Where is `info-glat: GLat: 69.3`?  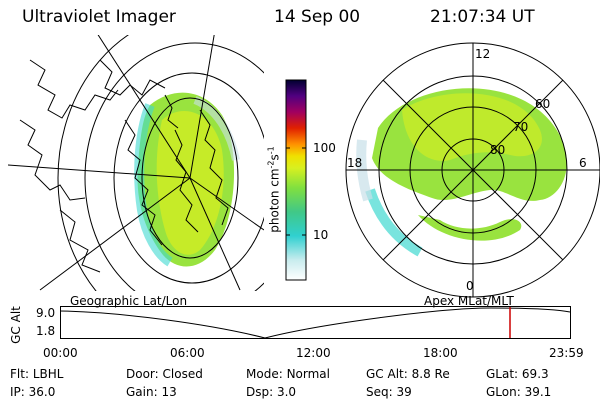
info-glat: GLat: 69.3 is located at coordinates (517, 374).